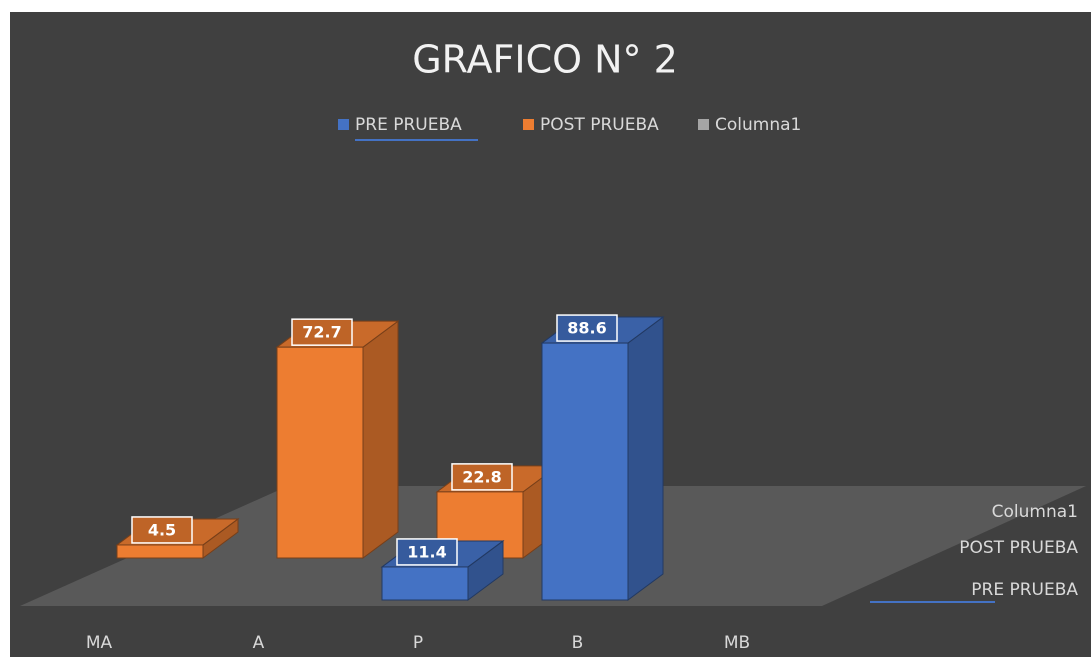 This screenshot has height=657, width=1091. What do you see at coordinates (578, 643) in the screenshot?
I see `x-tick-label: B` at bounding box center [578, 643].